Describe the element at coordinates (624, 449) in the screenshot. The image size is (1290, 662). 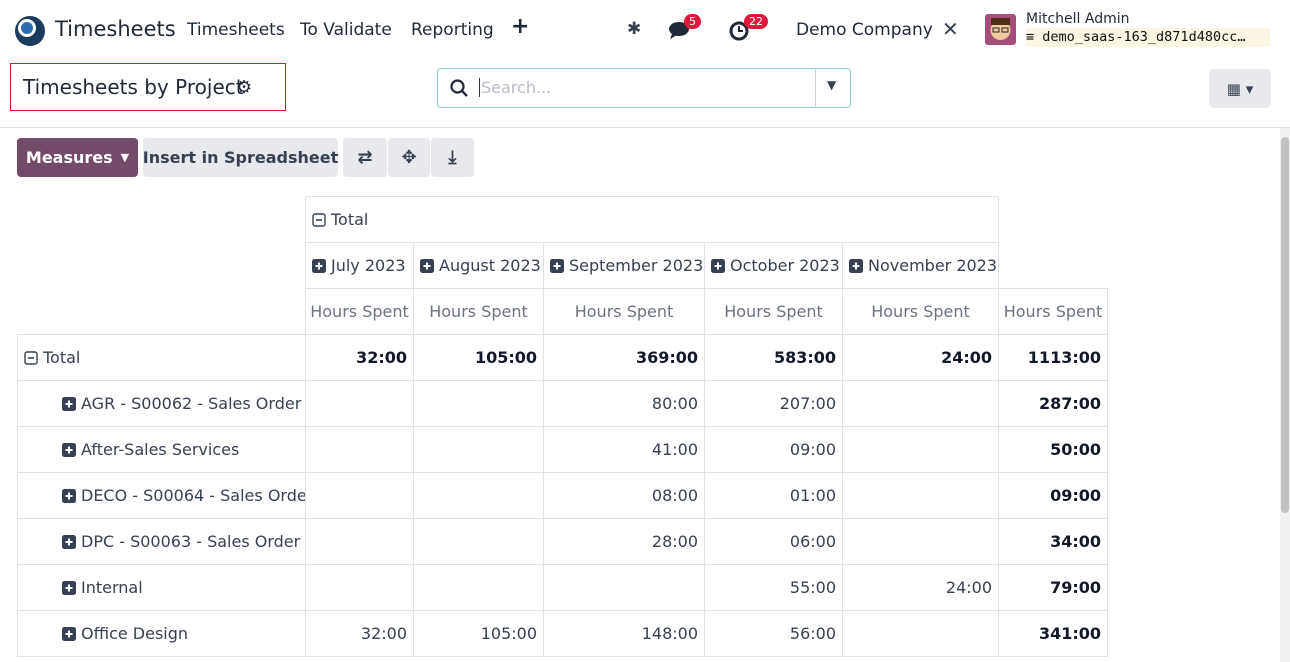
I see `pivot-cell: 41:00` at that location.